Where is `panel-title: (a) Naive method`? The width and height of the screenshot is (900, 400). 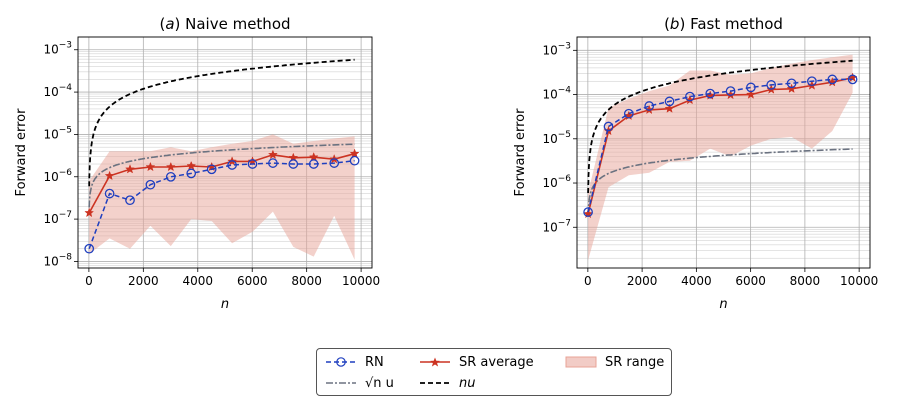
panel-title: (a) Naive method is located at coordinates (224, 24).